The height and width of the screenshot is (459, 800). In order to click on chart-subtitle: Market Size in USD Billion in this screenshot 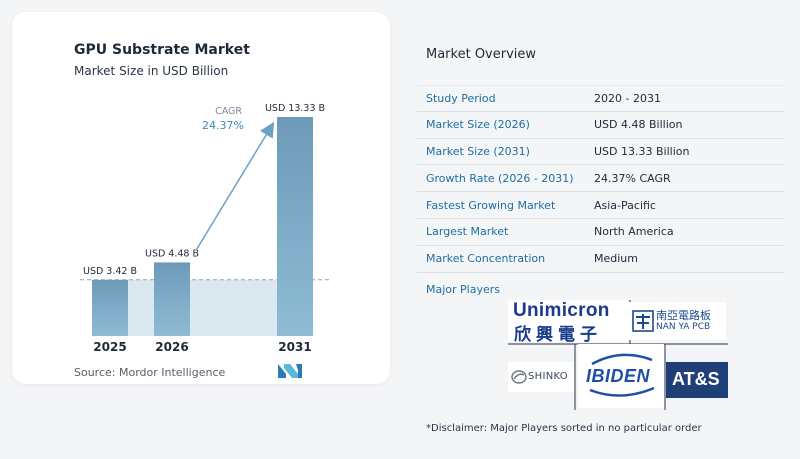, I will do `click(151, 71)`.